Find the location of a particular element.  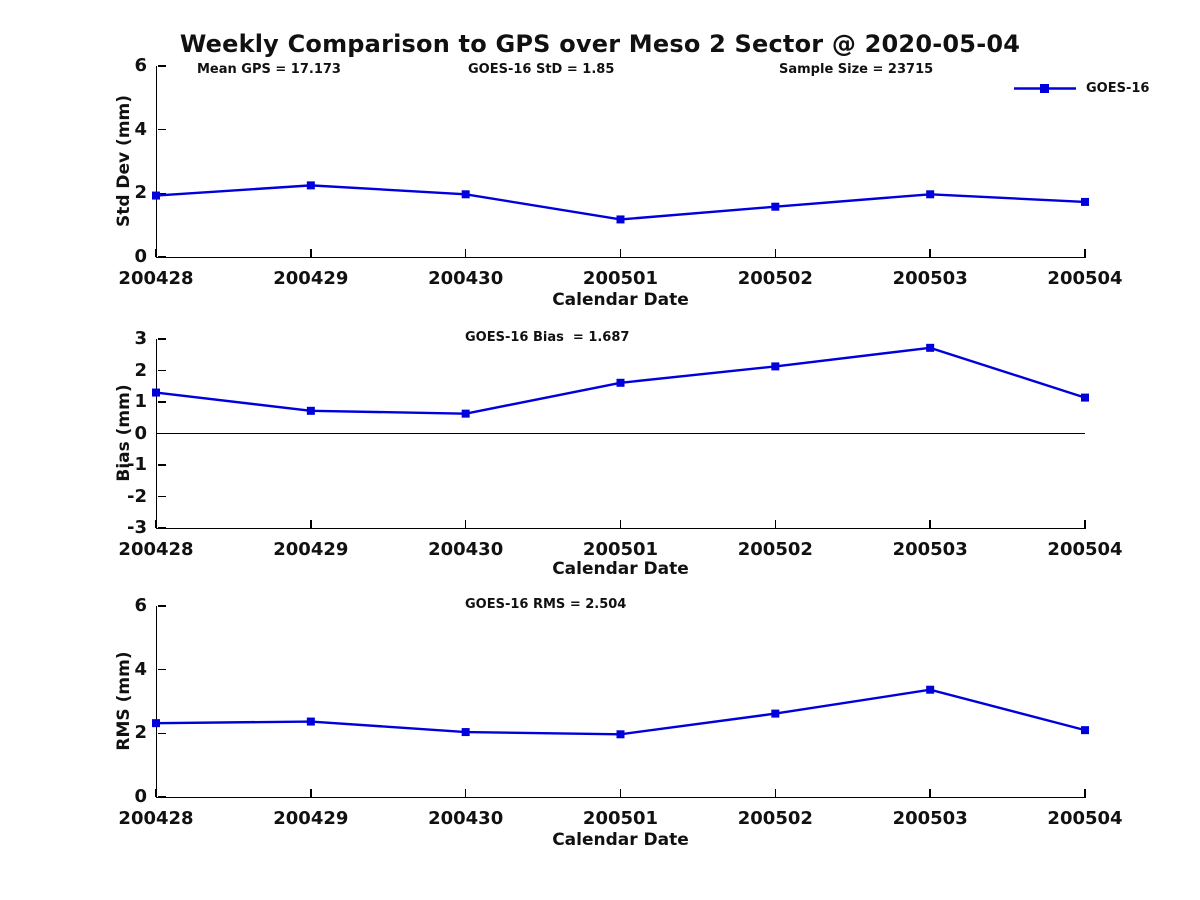

legend-line-icon is located at coordinates (1045, 88).